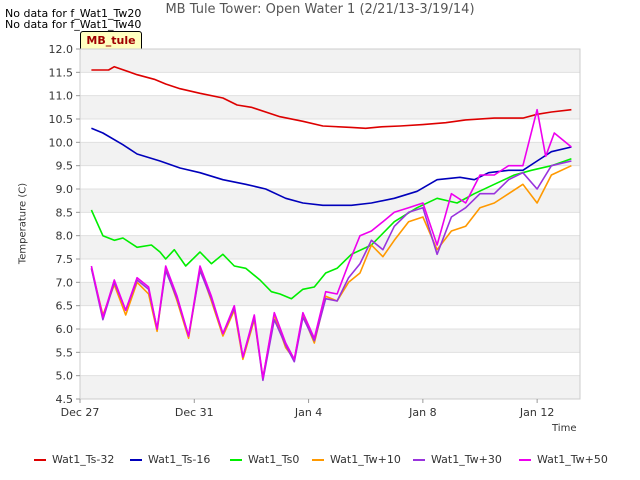 The image size is (640, 480). What do you see at coordinates (65, 306) in the screenshot?
I see `y-tick-label: 6.5` at bounding box center [65, 306].